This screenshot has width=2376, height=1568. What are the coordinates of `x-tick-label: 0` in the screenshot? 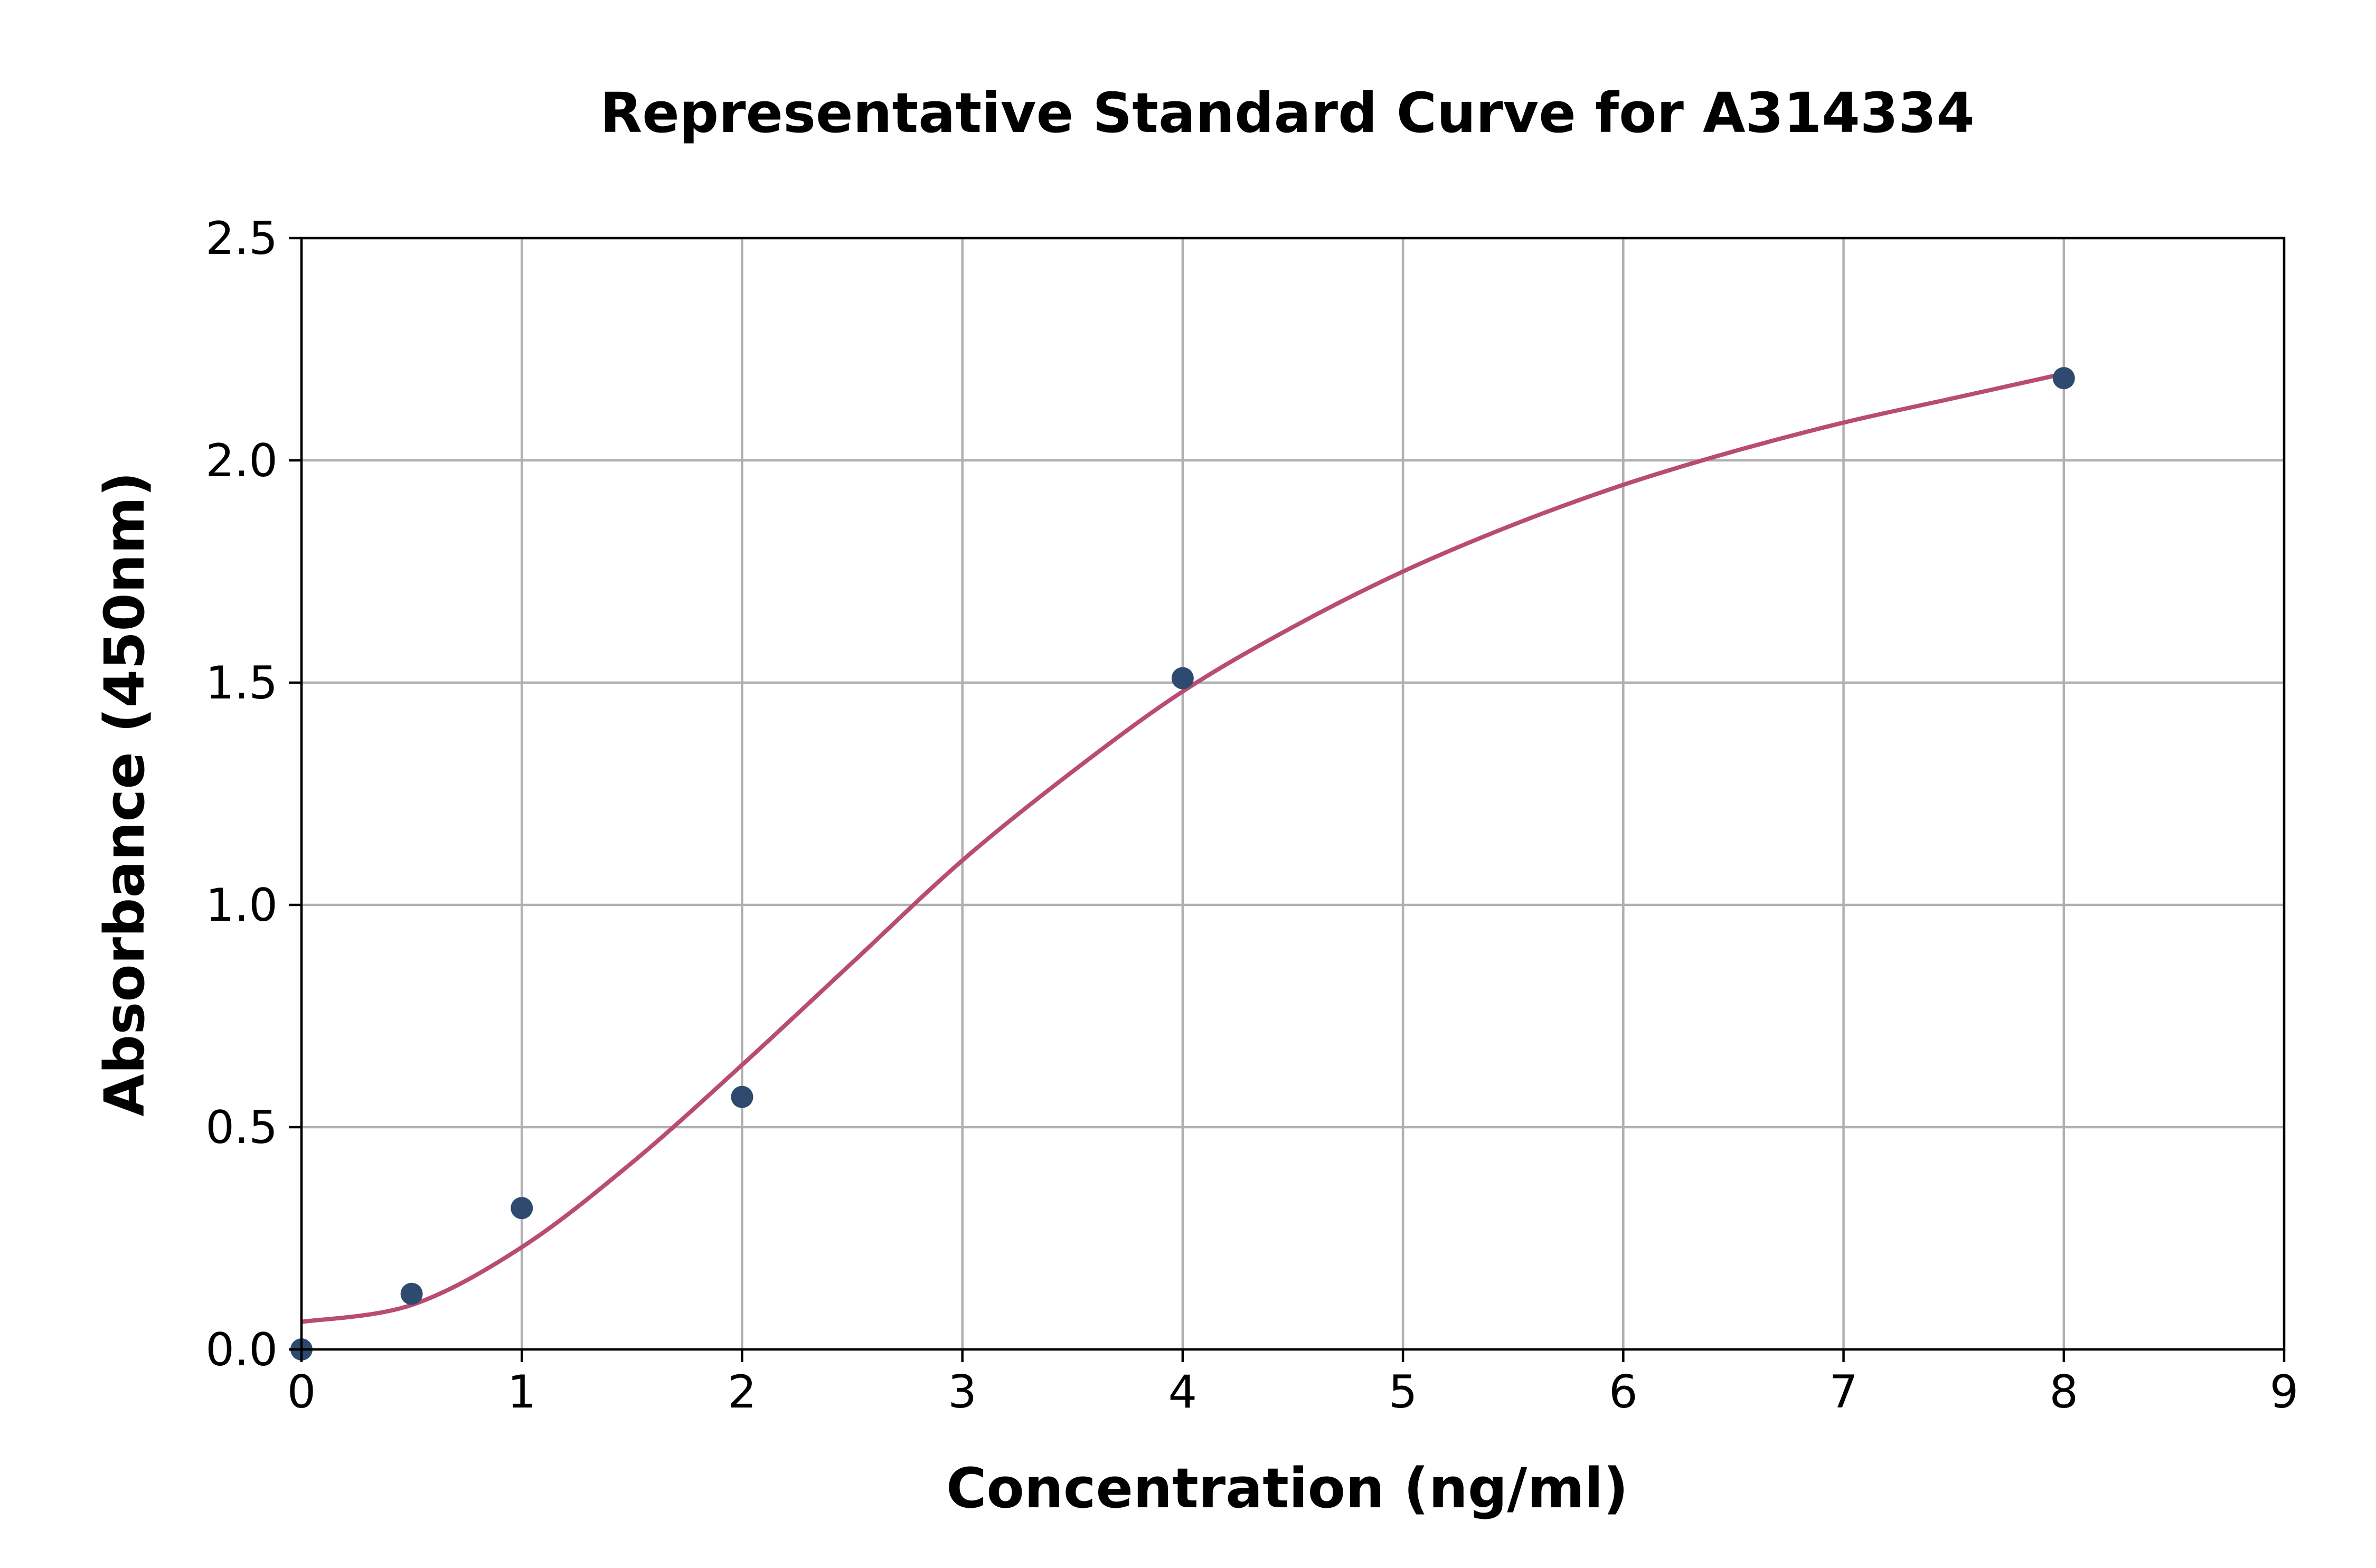 It's located at (301, 1392).